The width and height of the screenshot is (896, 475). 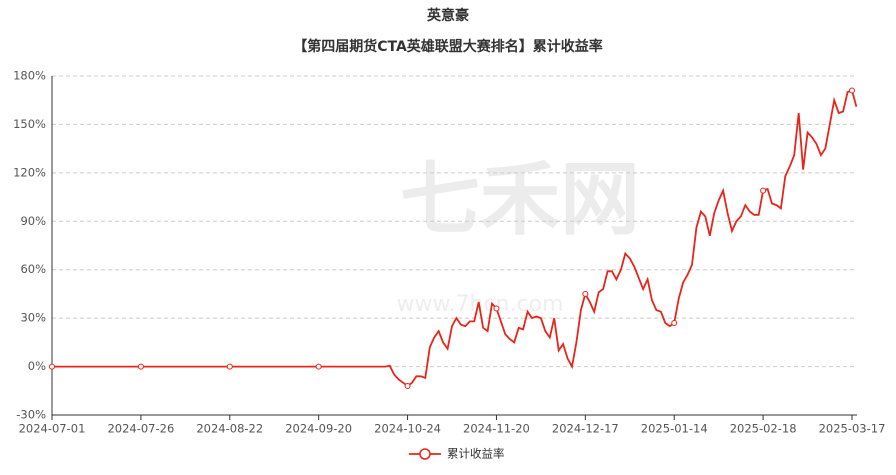 What do you see at coordinates (140, 429) in the screenshot?
I see `x-tick-label: 2024-07-26` at bounding box center [140, 429].